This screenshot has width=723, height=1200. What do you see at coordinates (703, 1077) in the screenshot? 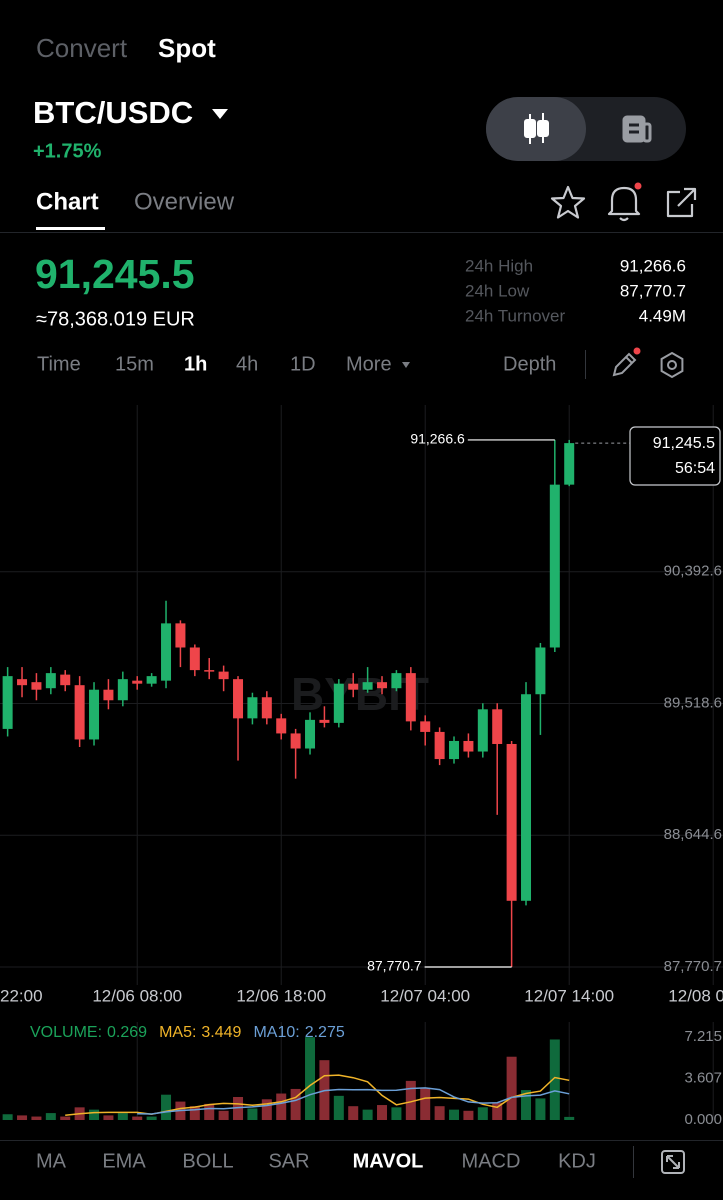
I see `volume-tick-label: 3.607` at bounding box center [703, 1077].